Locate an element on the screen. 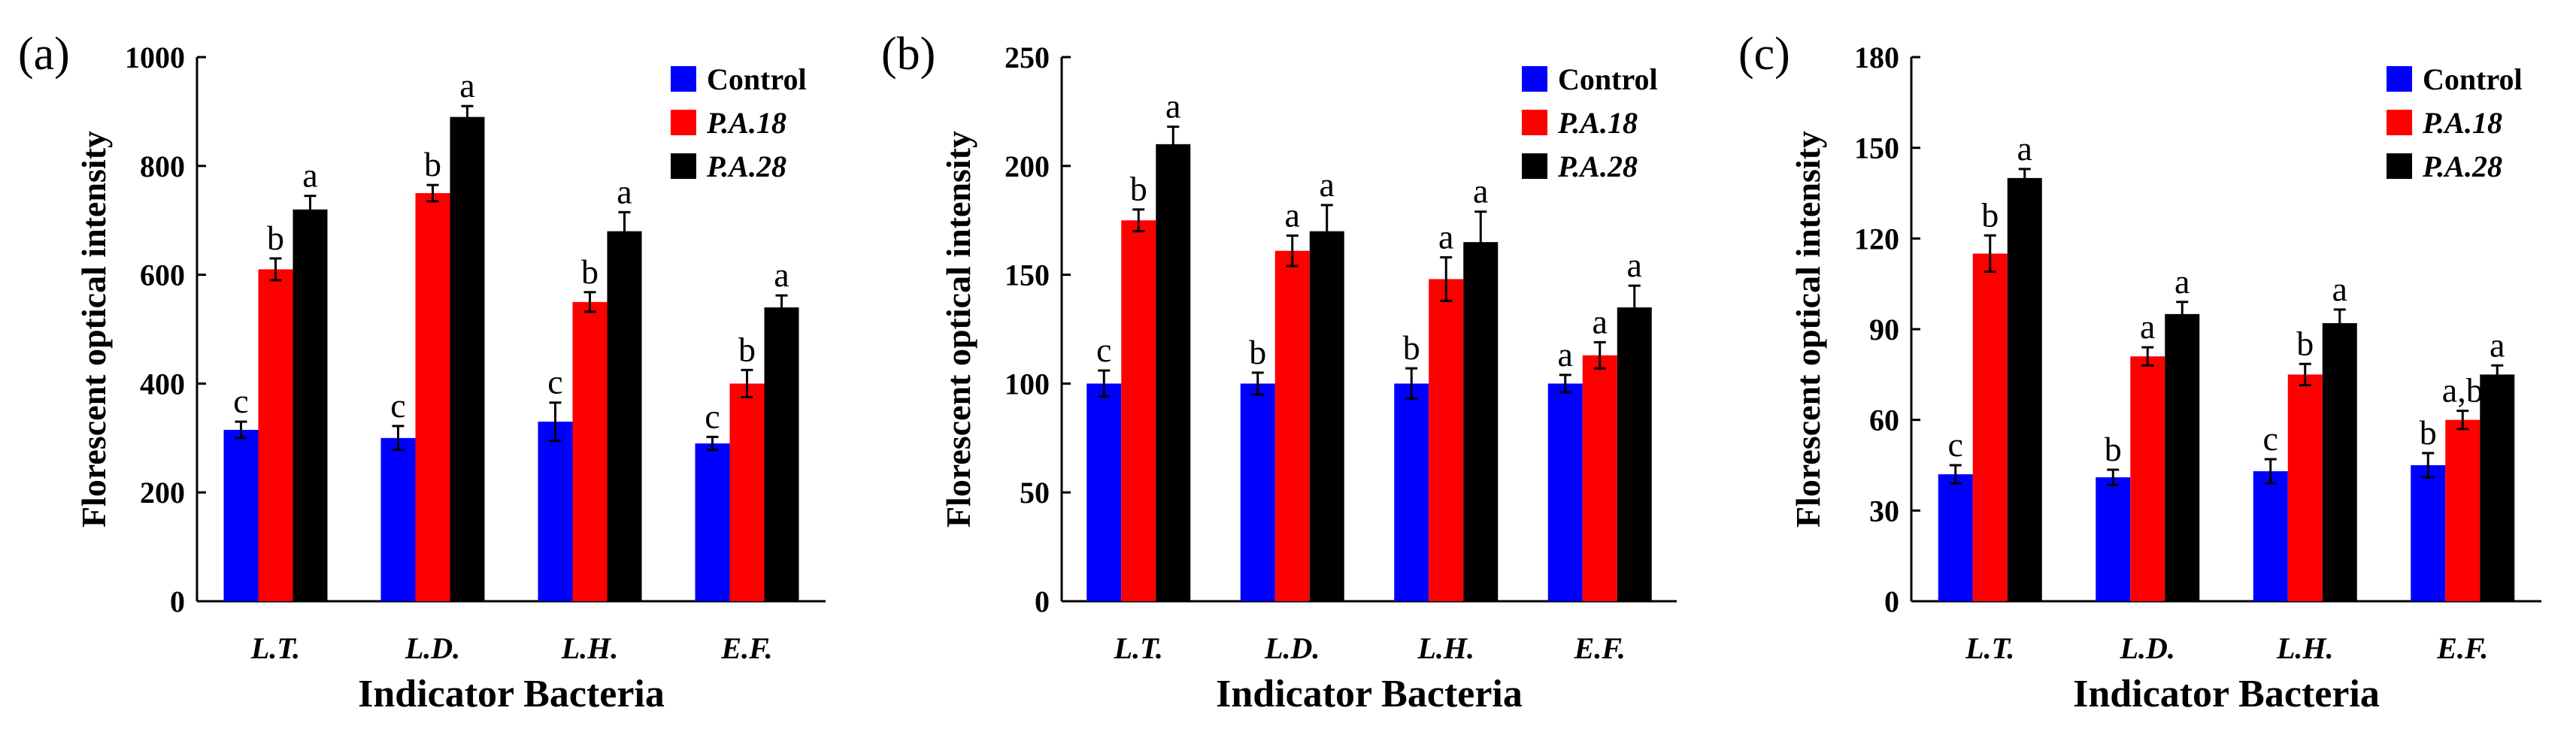  y-tick-label: 100 is located at coordinates (1027, 384).